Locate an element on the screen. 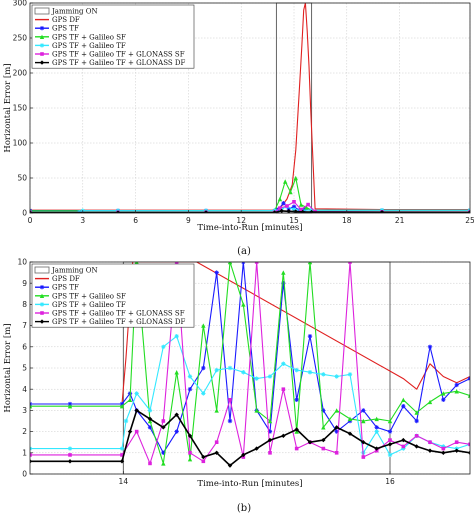  y-tick-label: 100 is located at coordinates (20, 143).